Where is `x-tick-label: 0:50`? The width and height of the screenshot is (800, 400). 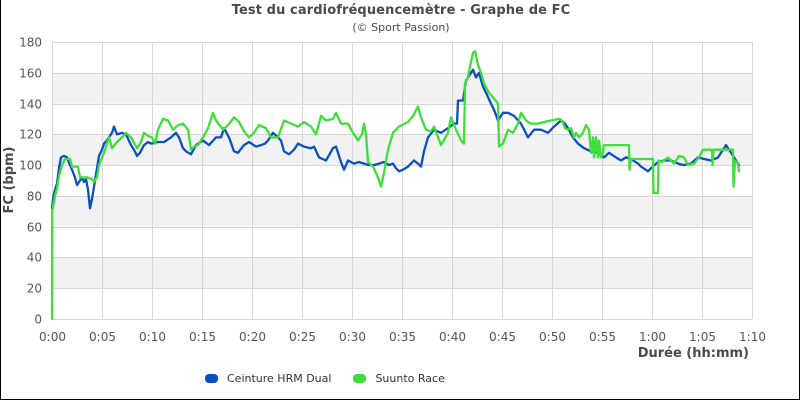 x-tick-label: 0:50 is located at coordinates (552, 337).